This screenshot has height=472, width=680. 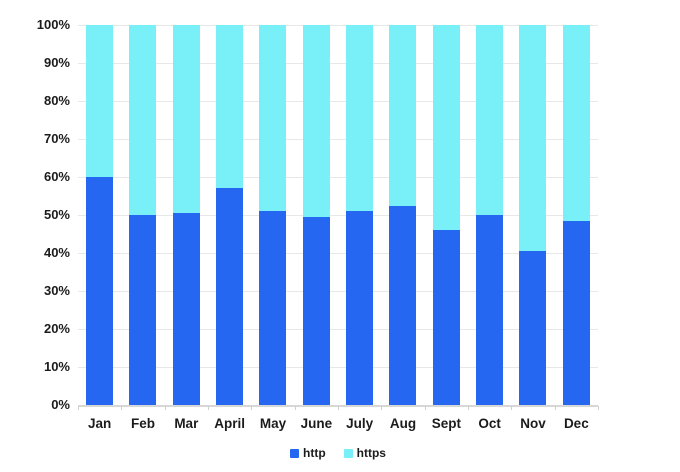 I want to click on bar-https-mar, so click(x=186, y=215).